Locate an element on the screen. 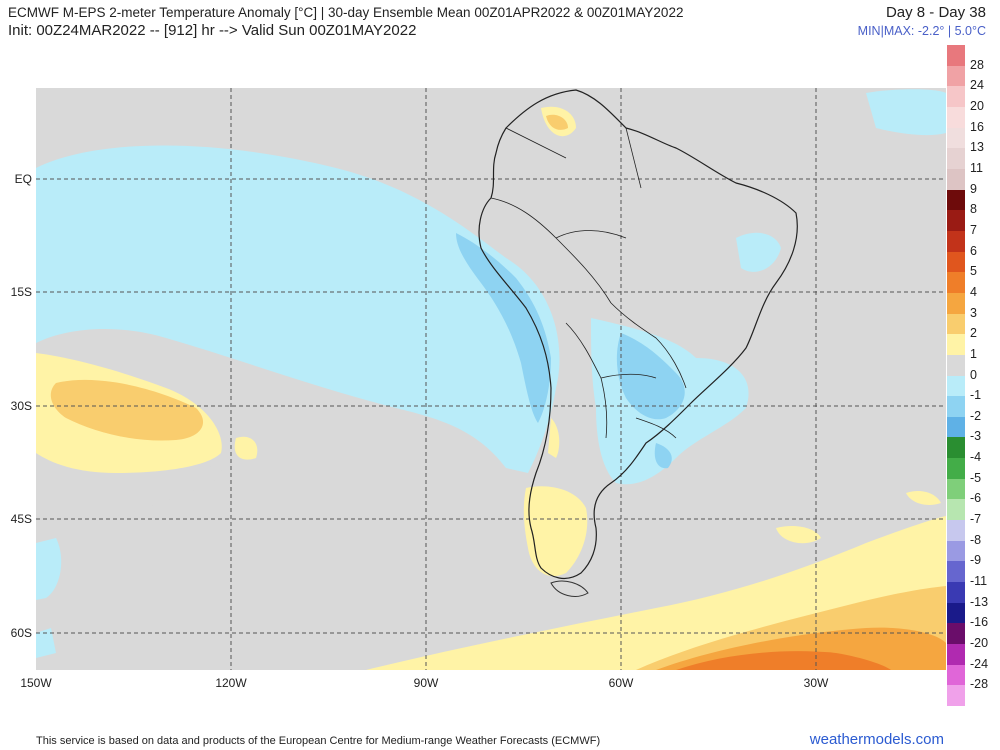  colorbar-label: -11 is located at coordinates (979, 581).